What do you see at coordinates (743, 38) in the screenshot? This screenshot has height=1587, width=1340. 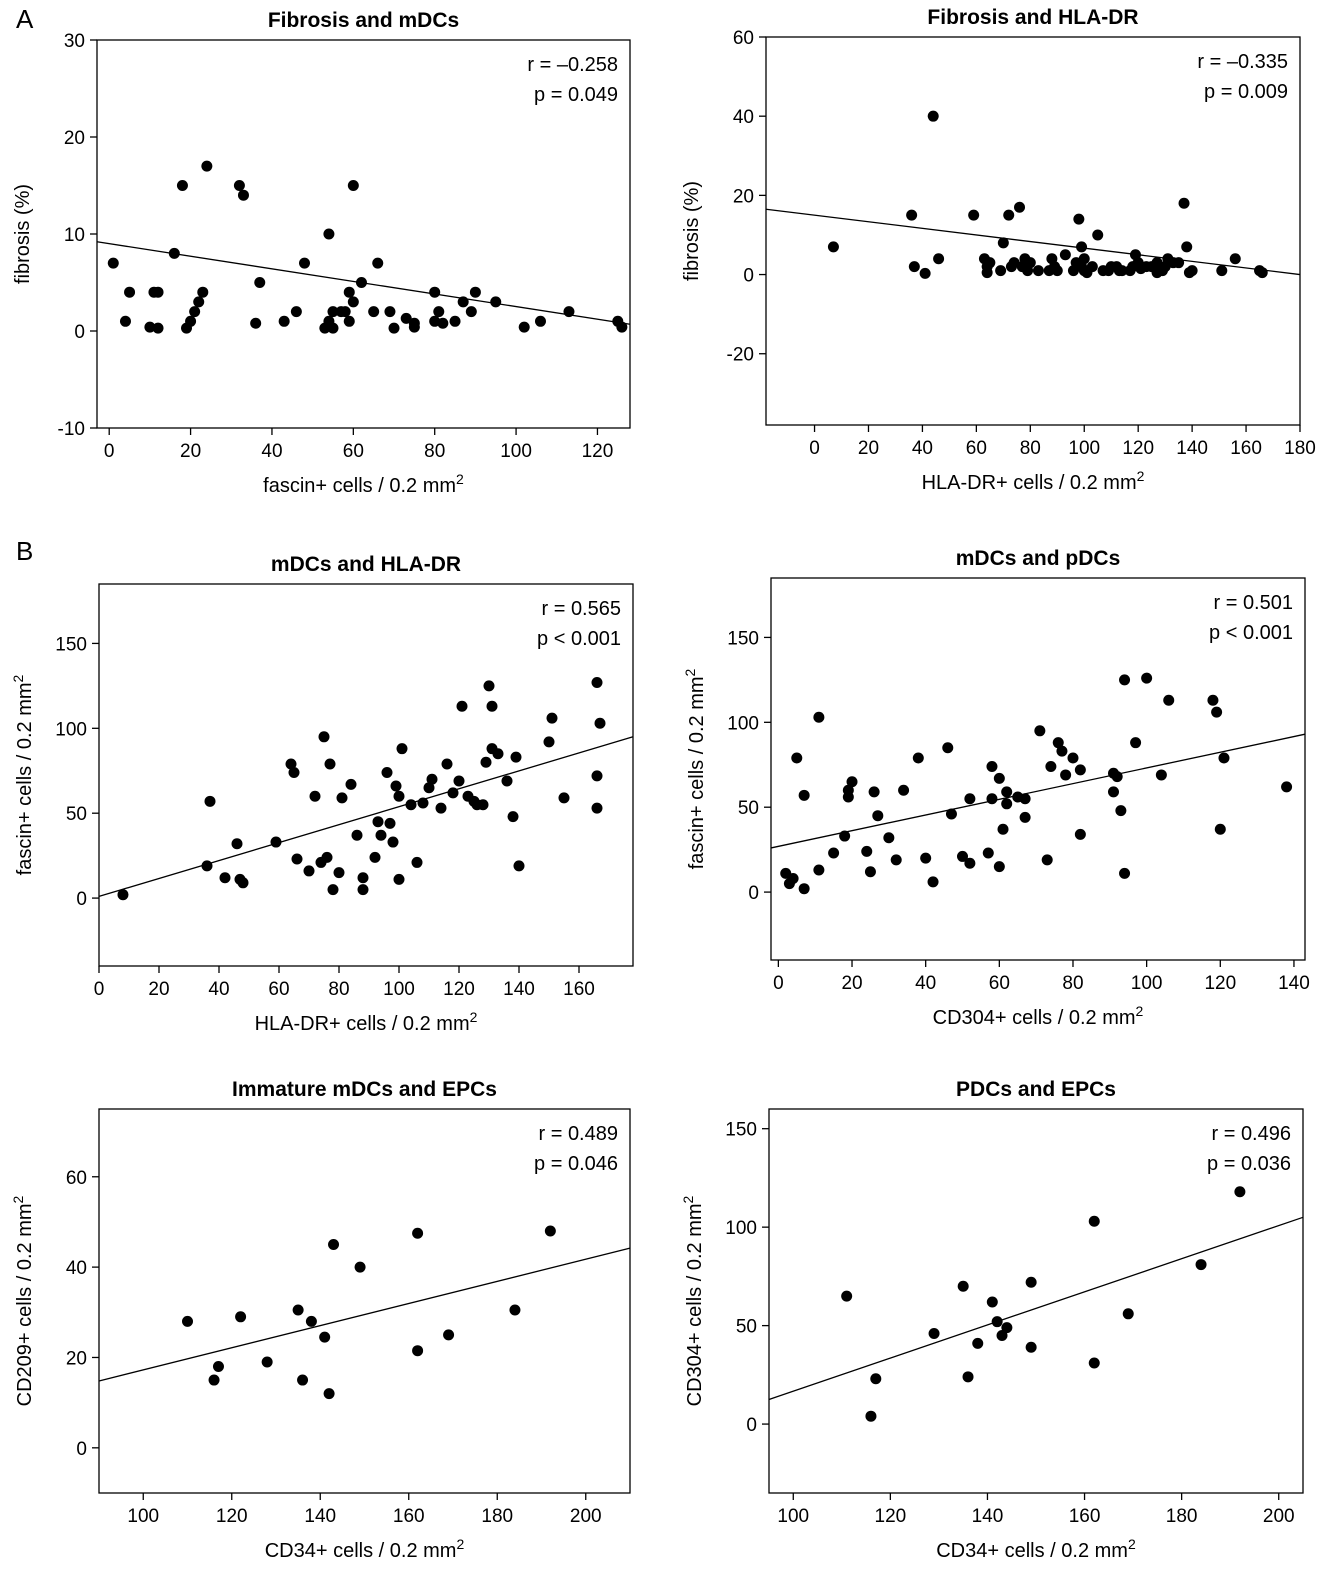 I see `y-tick-label: 60` at bounding box center [743, 38].